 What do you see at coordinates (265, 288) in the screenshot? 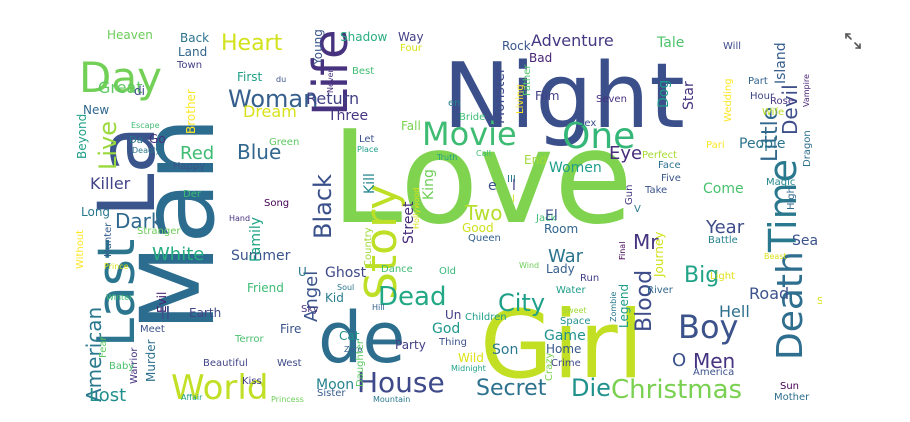
I see `cloud-word: Friend` at bounding box center [265, 288].